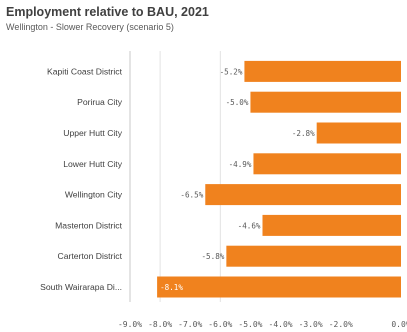  Describe the element at coordinates (250, 324) in the screenshot. I see `x-tick-label: -5.0%` at that location.